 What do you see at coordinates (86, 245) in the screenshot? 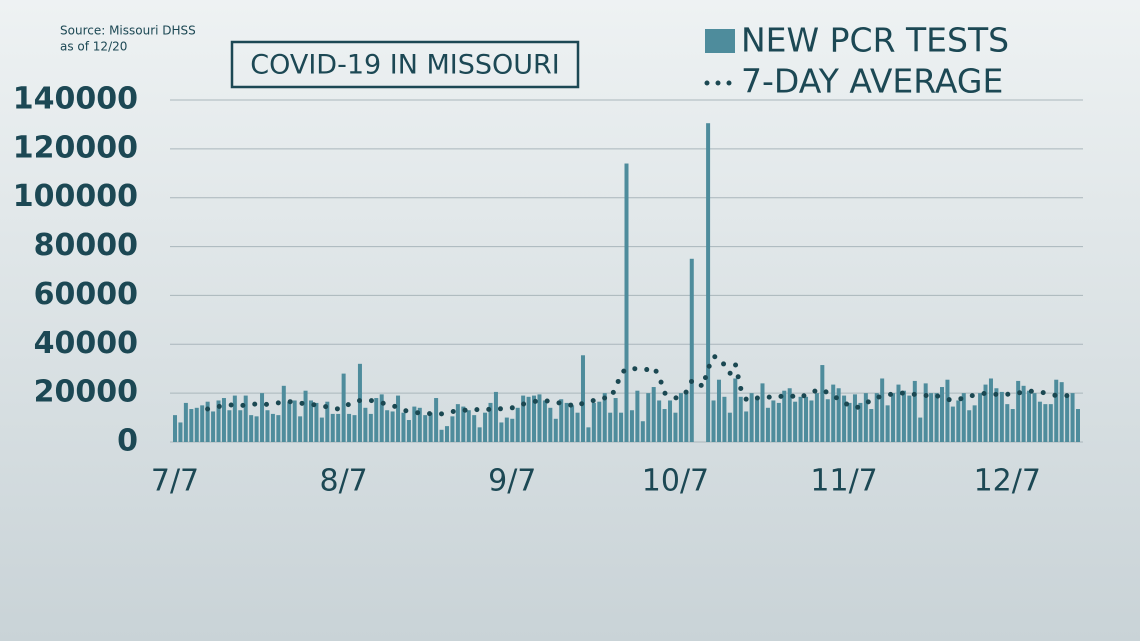
I see `y-tick-label: 80000` at bounding box center [86, 245].